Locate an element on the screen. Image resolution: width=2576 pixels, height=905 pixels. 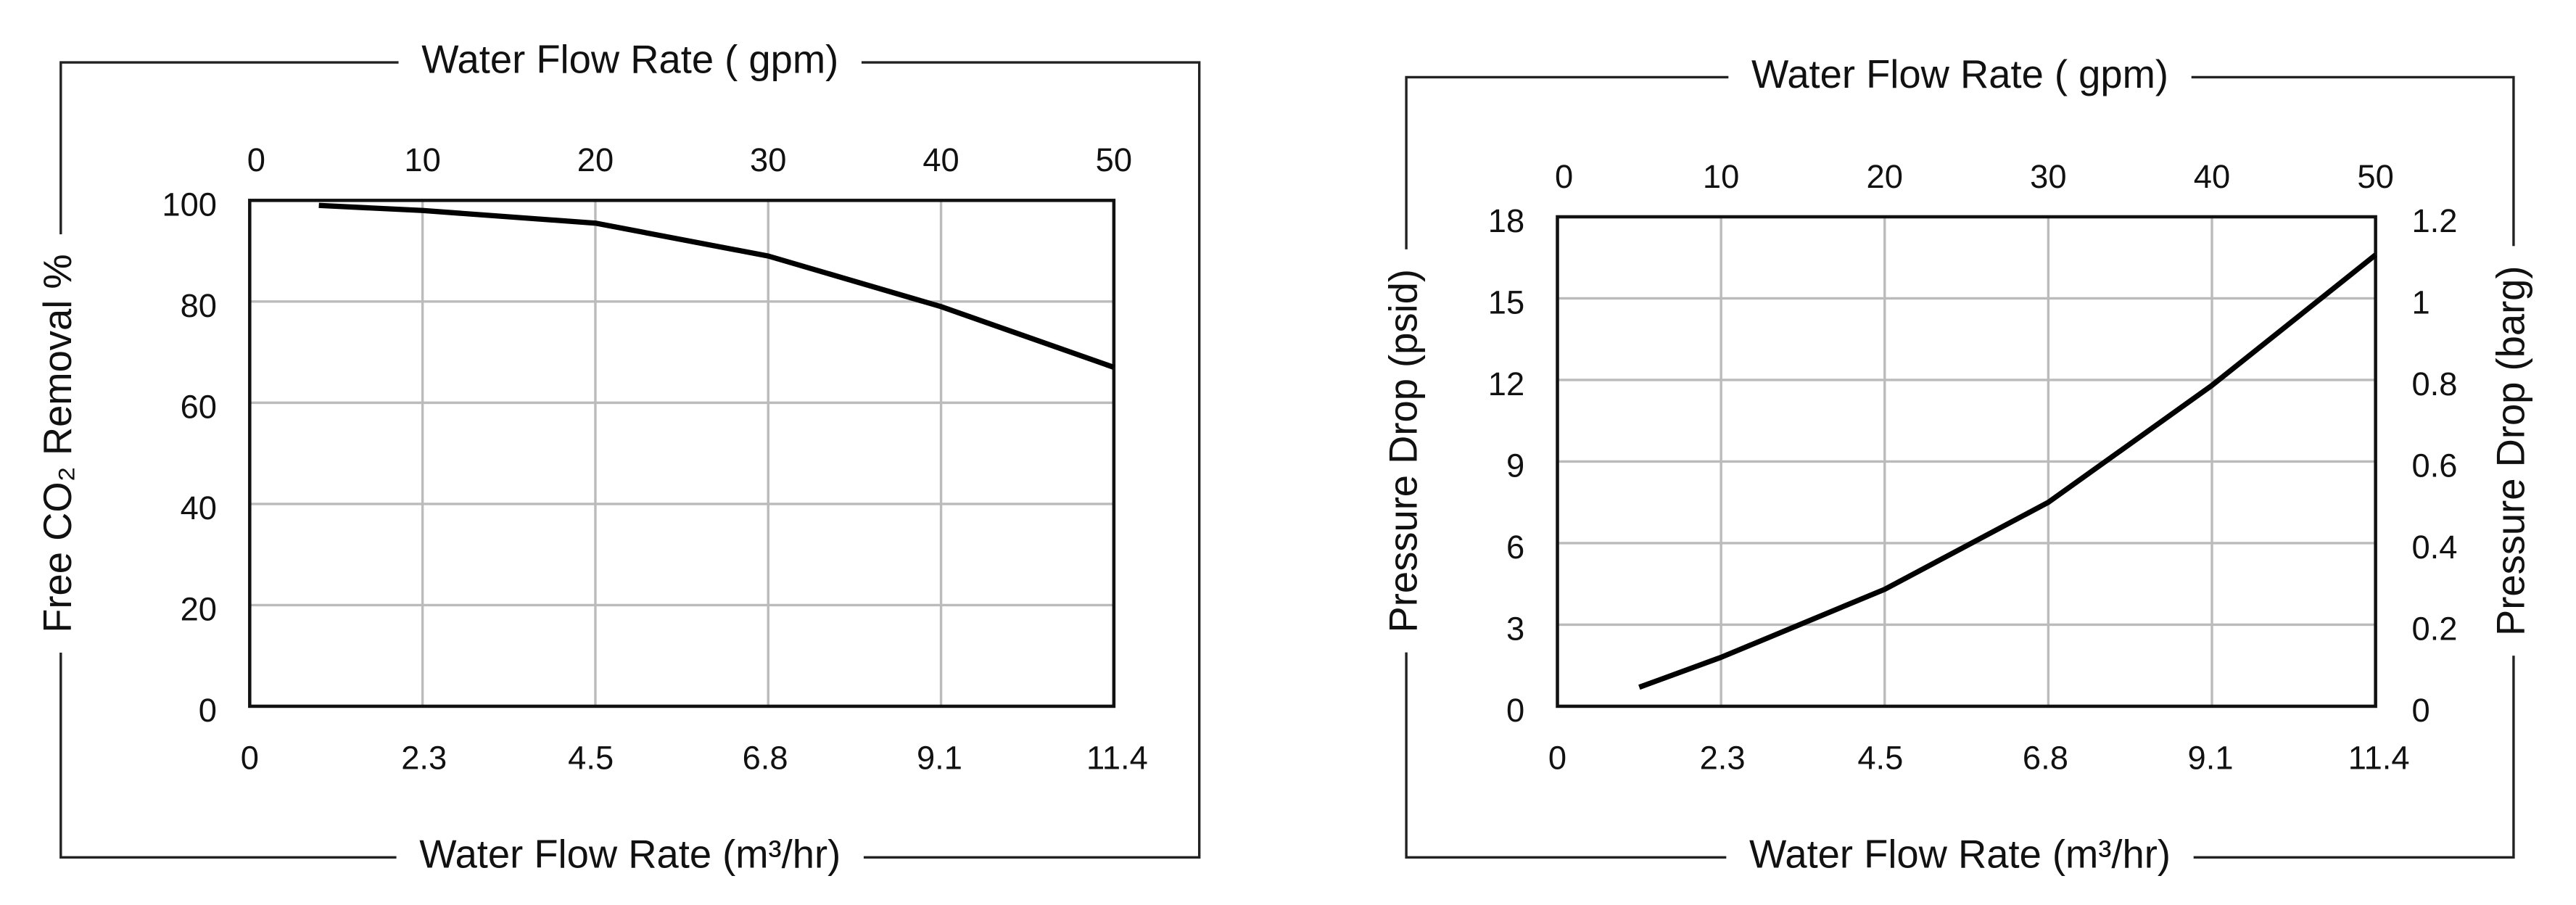
y-tick-label: 15 is located at coordinates (1506, 302).